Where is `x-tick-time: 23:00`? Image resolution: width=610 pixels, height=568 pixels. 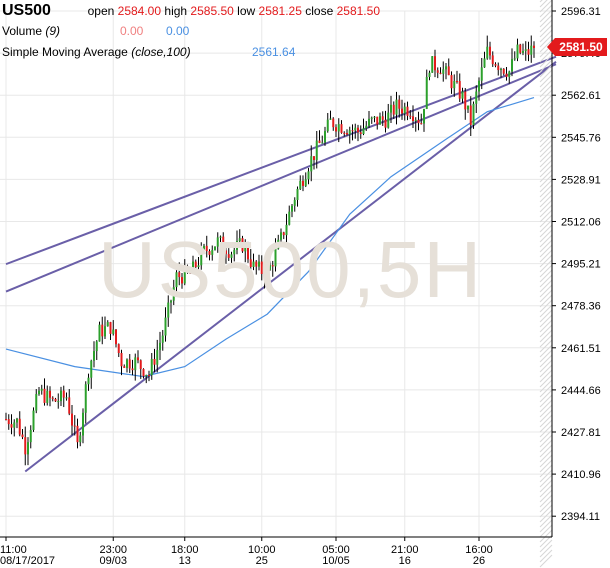 x-tick-time: 23:00 is located at coordinates (113, 550).